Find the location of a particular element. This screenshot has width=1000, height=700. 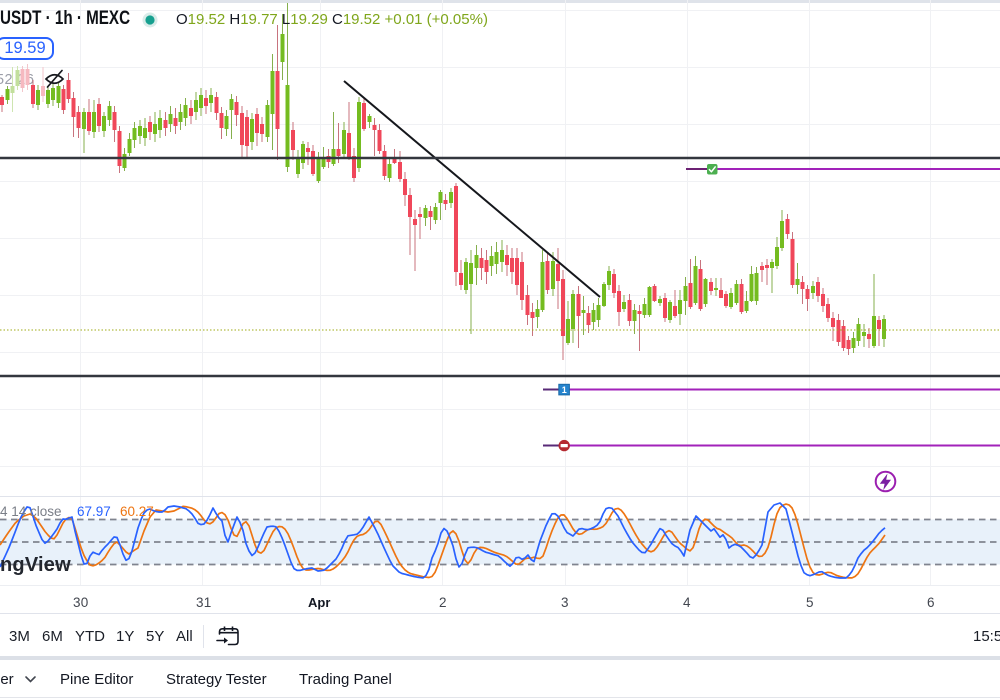

svg-text: 1 is located at coordinates (564, 390).